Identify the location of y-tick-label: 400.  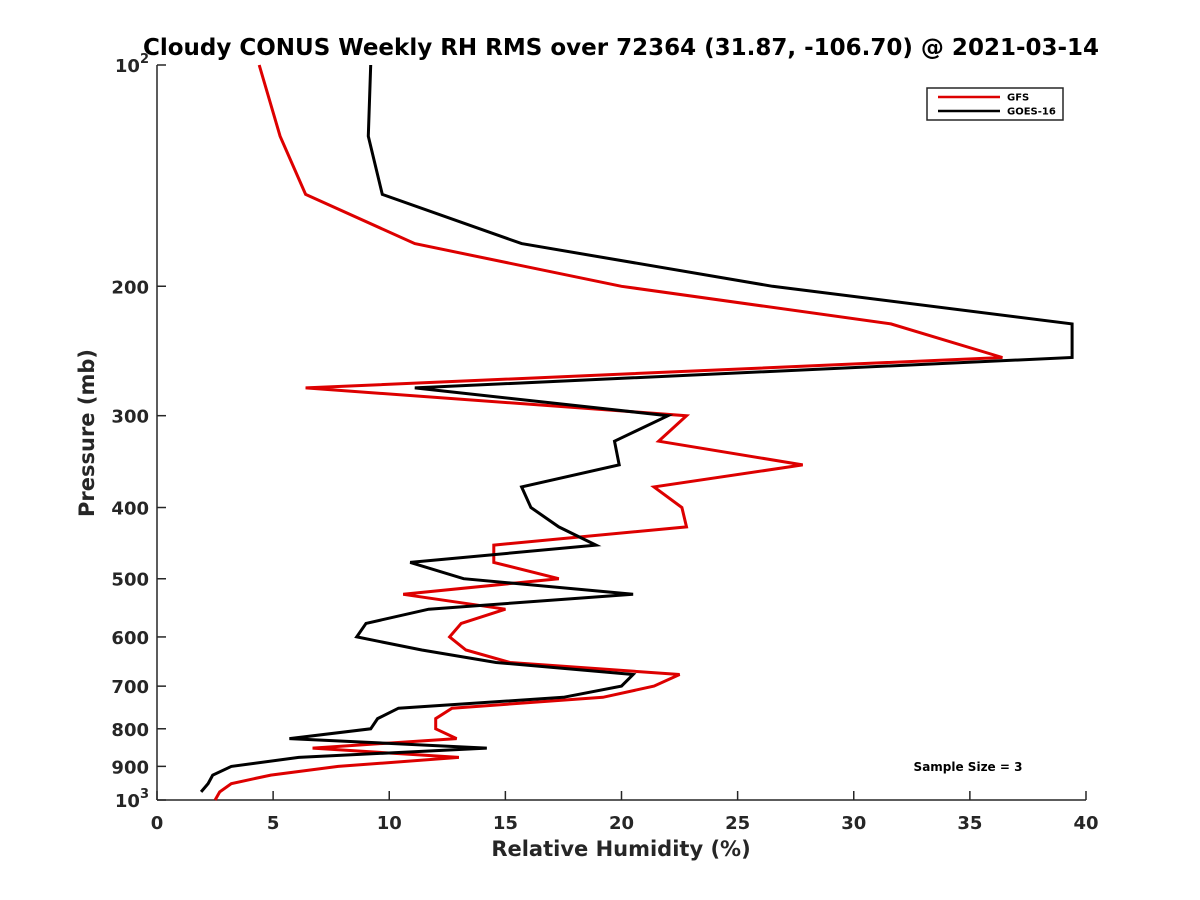
(130, 509).